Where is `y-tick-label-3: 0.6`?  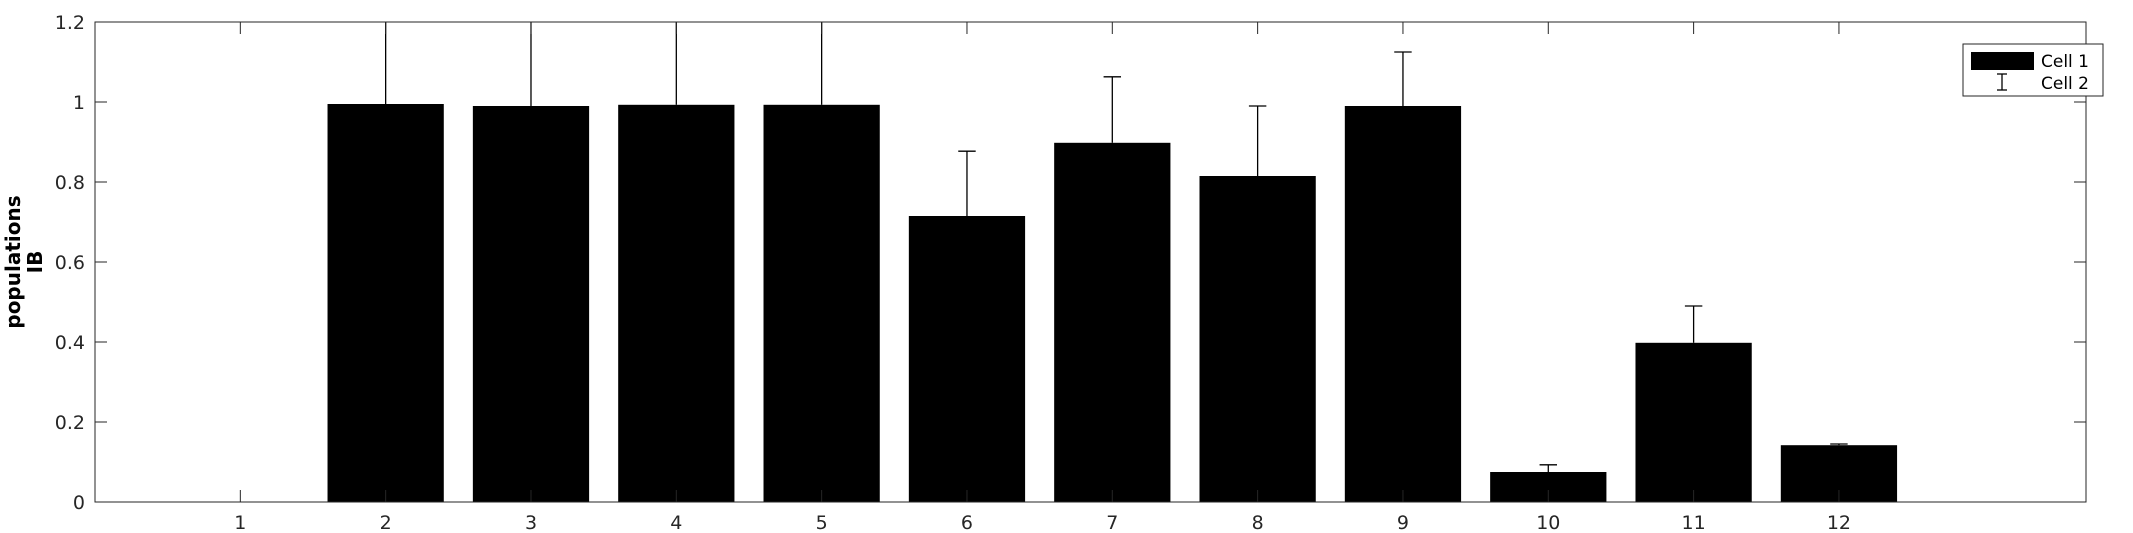 y-tick-label-3: 0.6 is located at coordinates (70, 263).